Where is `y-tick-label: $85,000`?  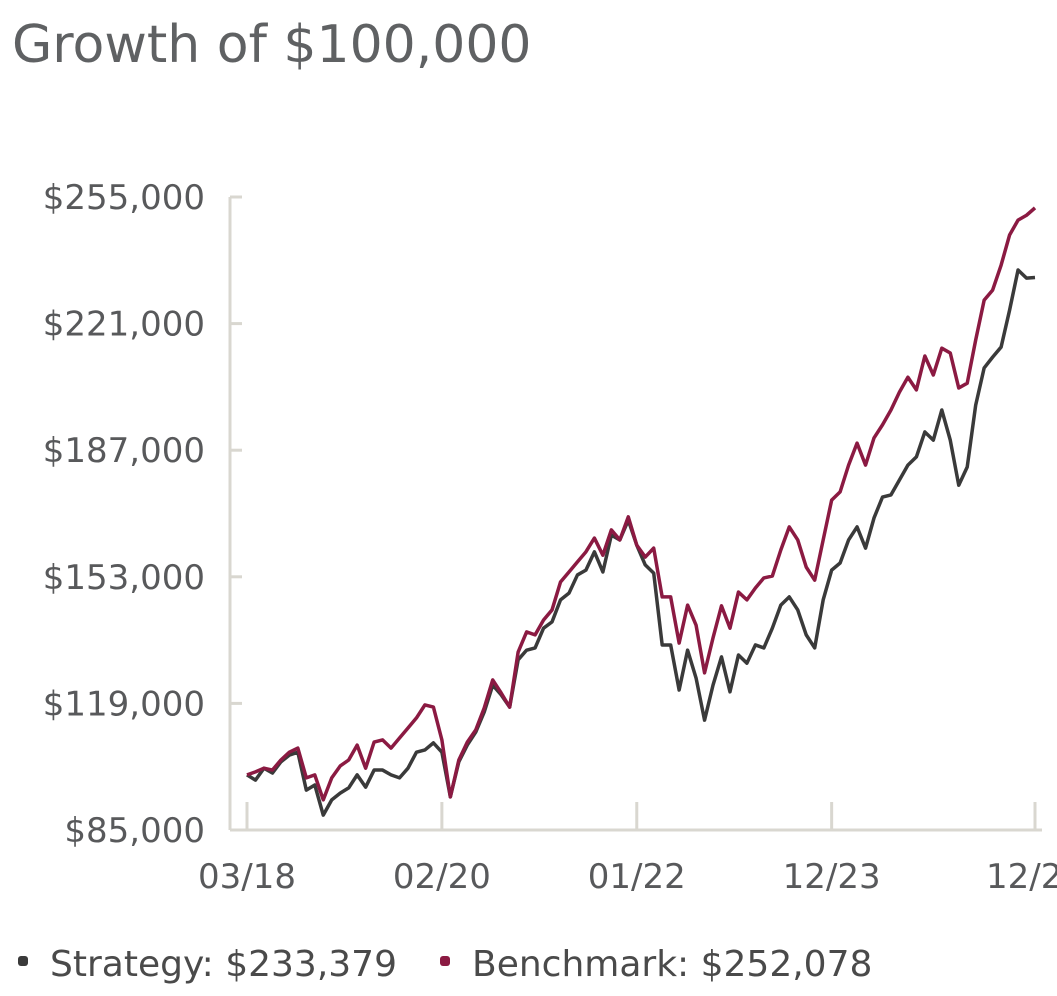 y-tick-label: $85,000 is located at coordinates (134, 831).